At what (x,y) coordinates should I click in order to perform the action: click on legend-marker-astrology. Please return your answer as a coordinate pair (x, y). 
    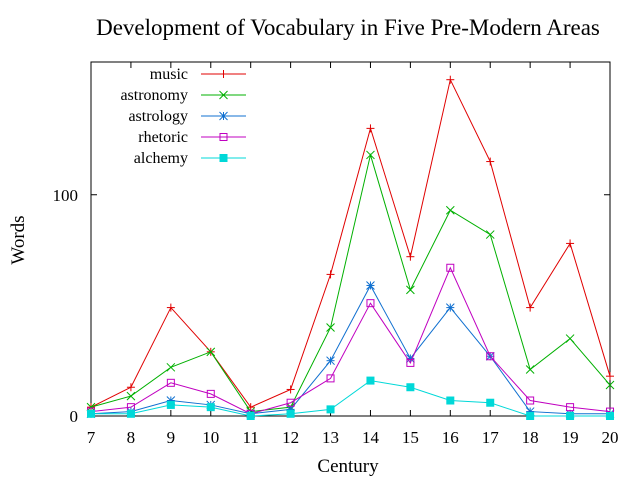
    Looking at the image, I should click on (223, 116).